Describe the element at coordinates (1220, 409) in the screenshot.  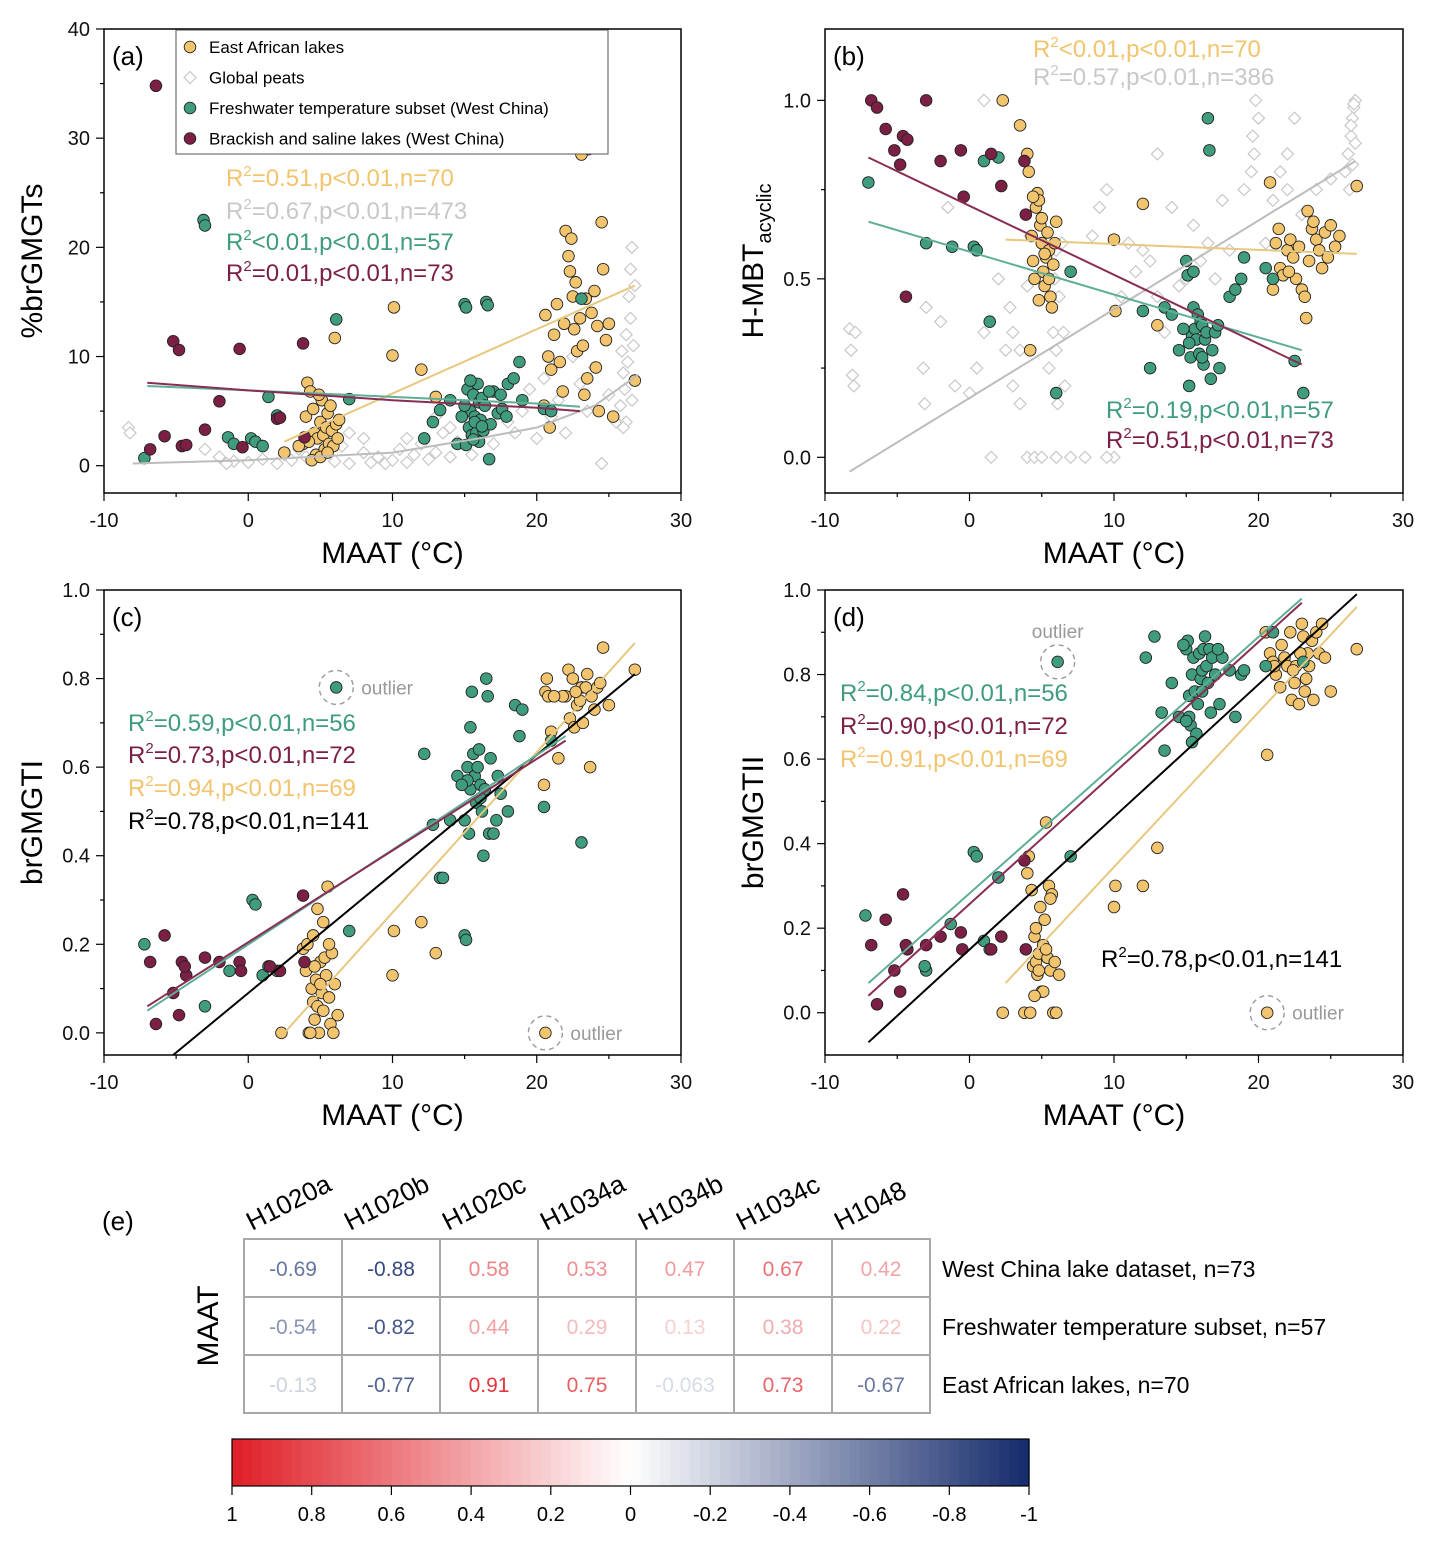
I see `fresh-stat-label: R2=0.19,p<0.01,n=57` at that location.